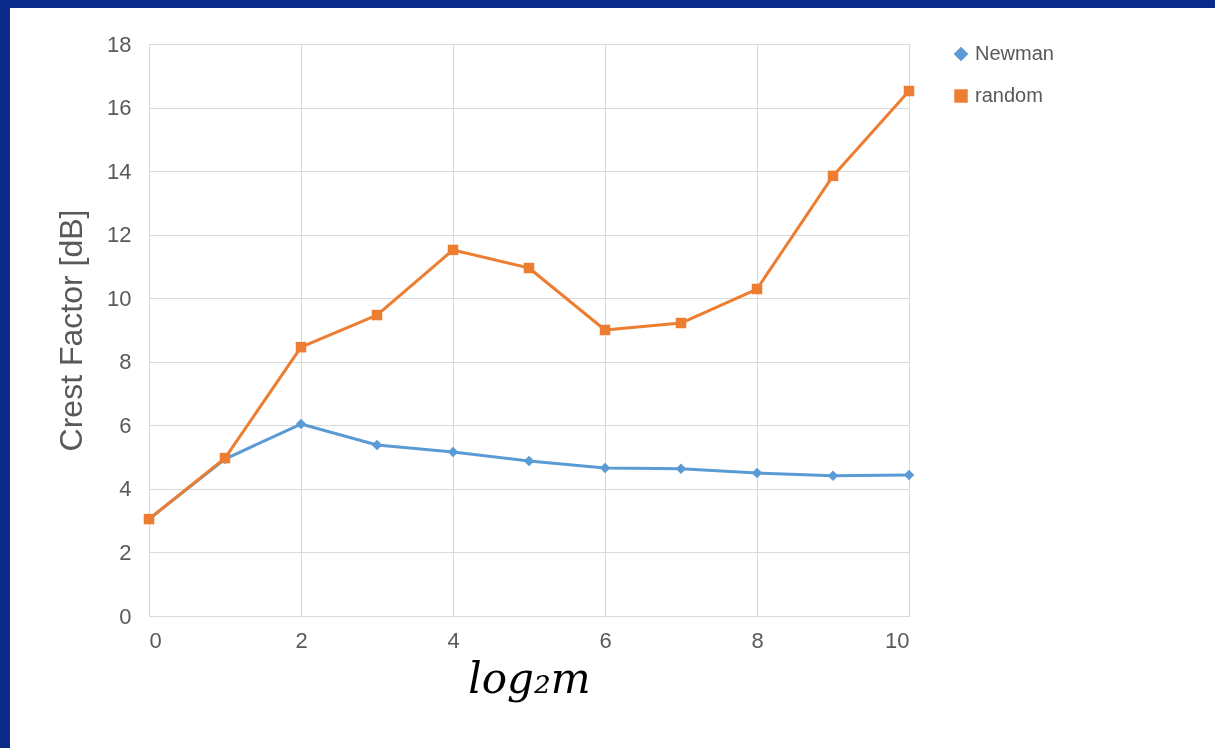  What do you see at coordinates (125, 362) in the screenshot?
I see `y-tick-label: 8` at bounding box center [125, 362].